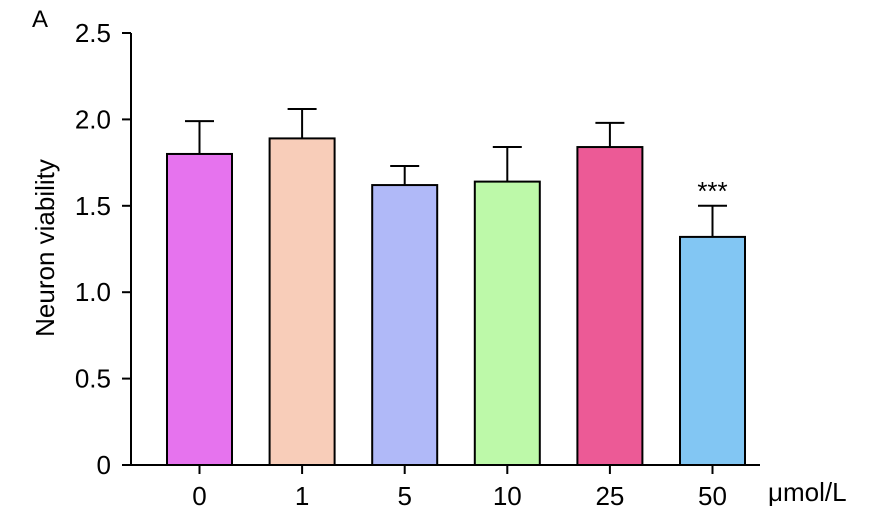 Image resolution: width=887 pixels, height=517 pixels. What do you see at coordinates (404, 496) in the screenshot?
I see `x-tick-label: 5` at bounding box center [404, 496].